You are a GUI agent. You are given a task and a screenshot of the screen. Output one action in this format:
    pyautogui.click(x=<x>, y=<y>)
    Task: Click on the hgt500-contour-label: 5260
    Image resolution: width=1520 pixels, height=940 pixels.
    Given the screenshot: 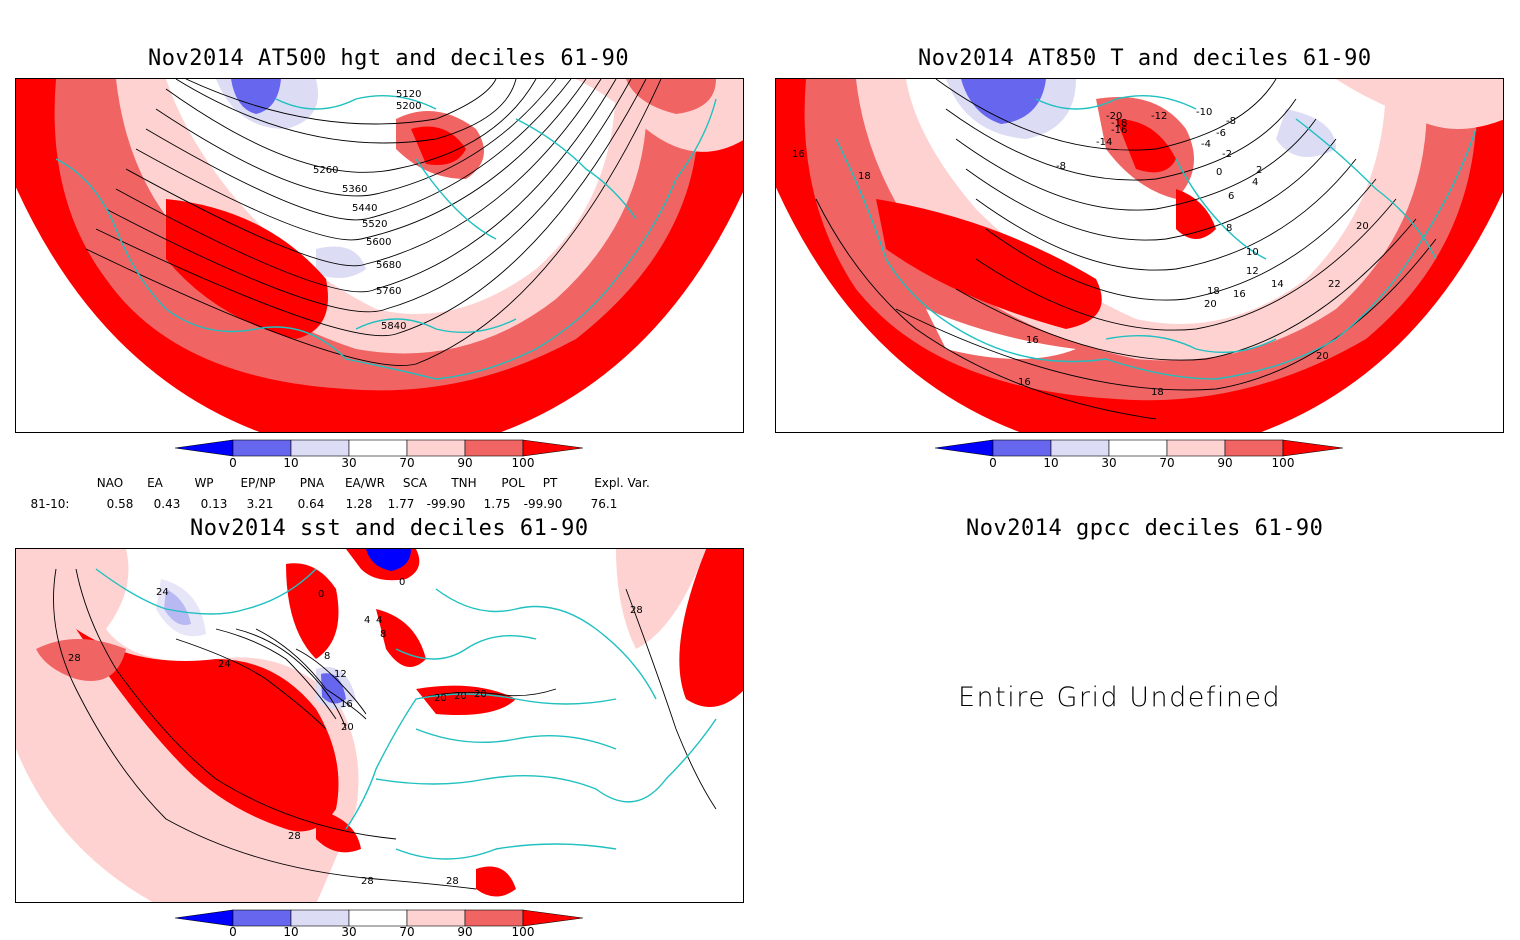 What is the action you would take?
    pyautogui.click(x=325, y=170)
    